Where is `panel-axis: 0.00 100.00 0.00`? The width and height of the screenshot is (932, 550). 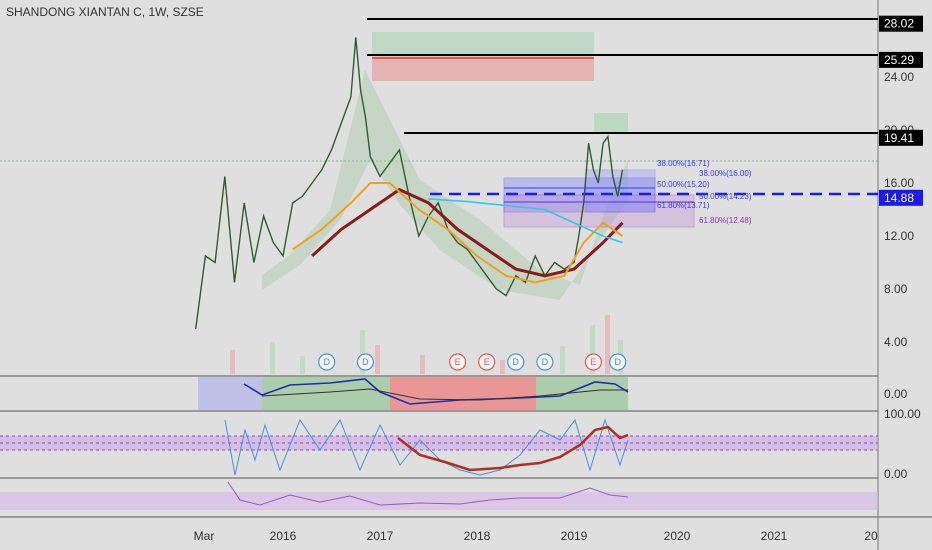 panel-axis: 0.00 100.00 0.00 is located at coordinates (902, 434).